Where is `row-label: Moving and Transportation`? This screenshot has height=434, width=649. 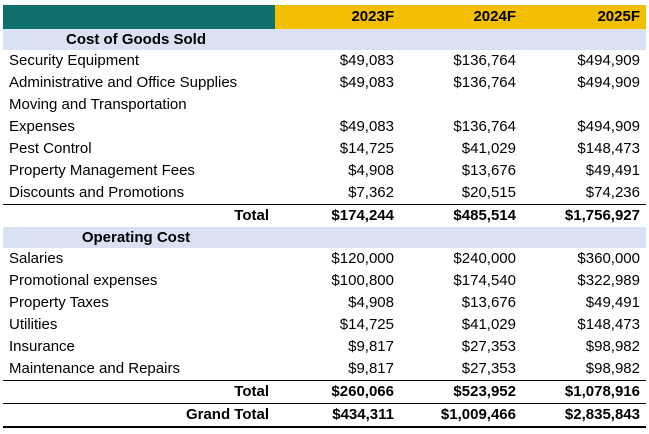 row-label: Moving and Transportation is located at coordinates (98, 104).